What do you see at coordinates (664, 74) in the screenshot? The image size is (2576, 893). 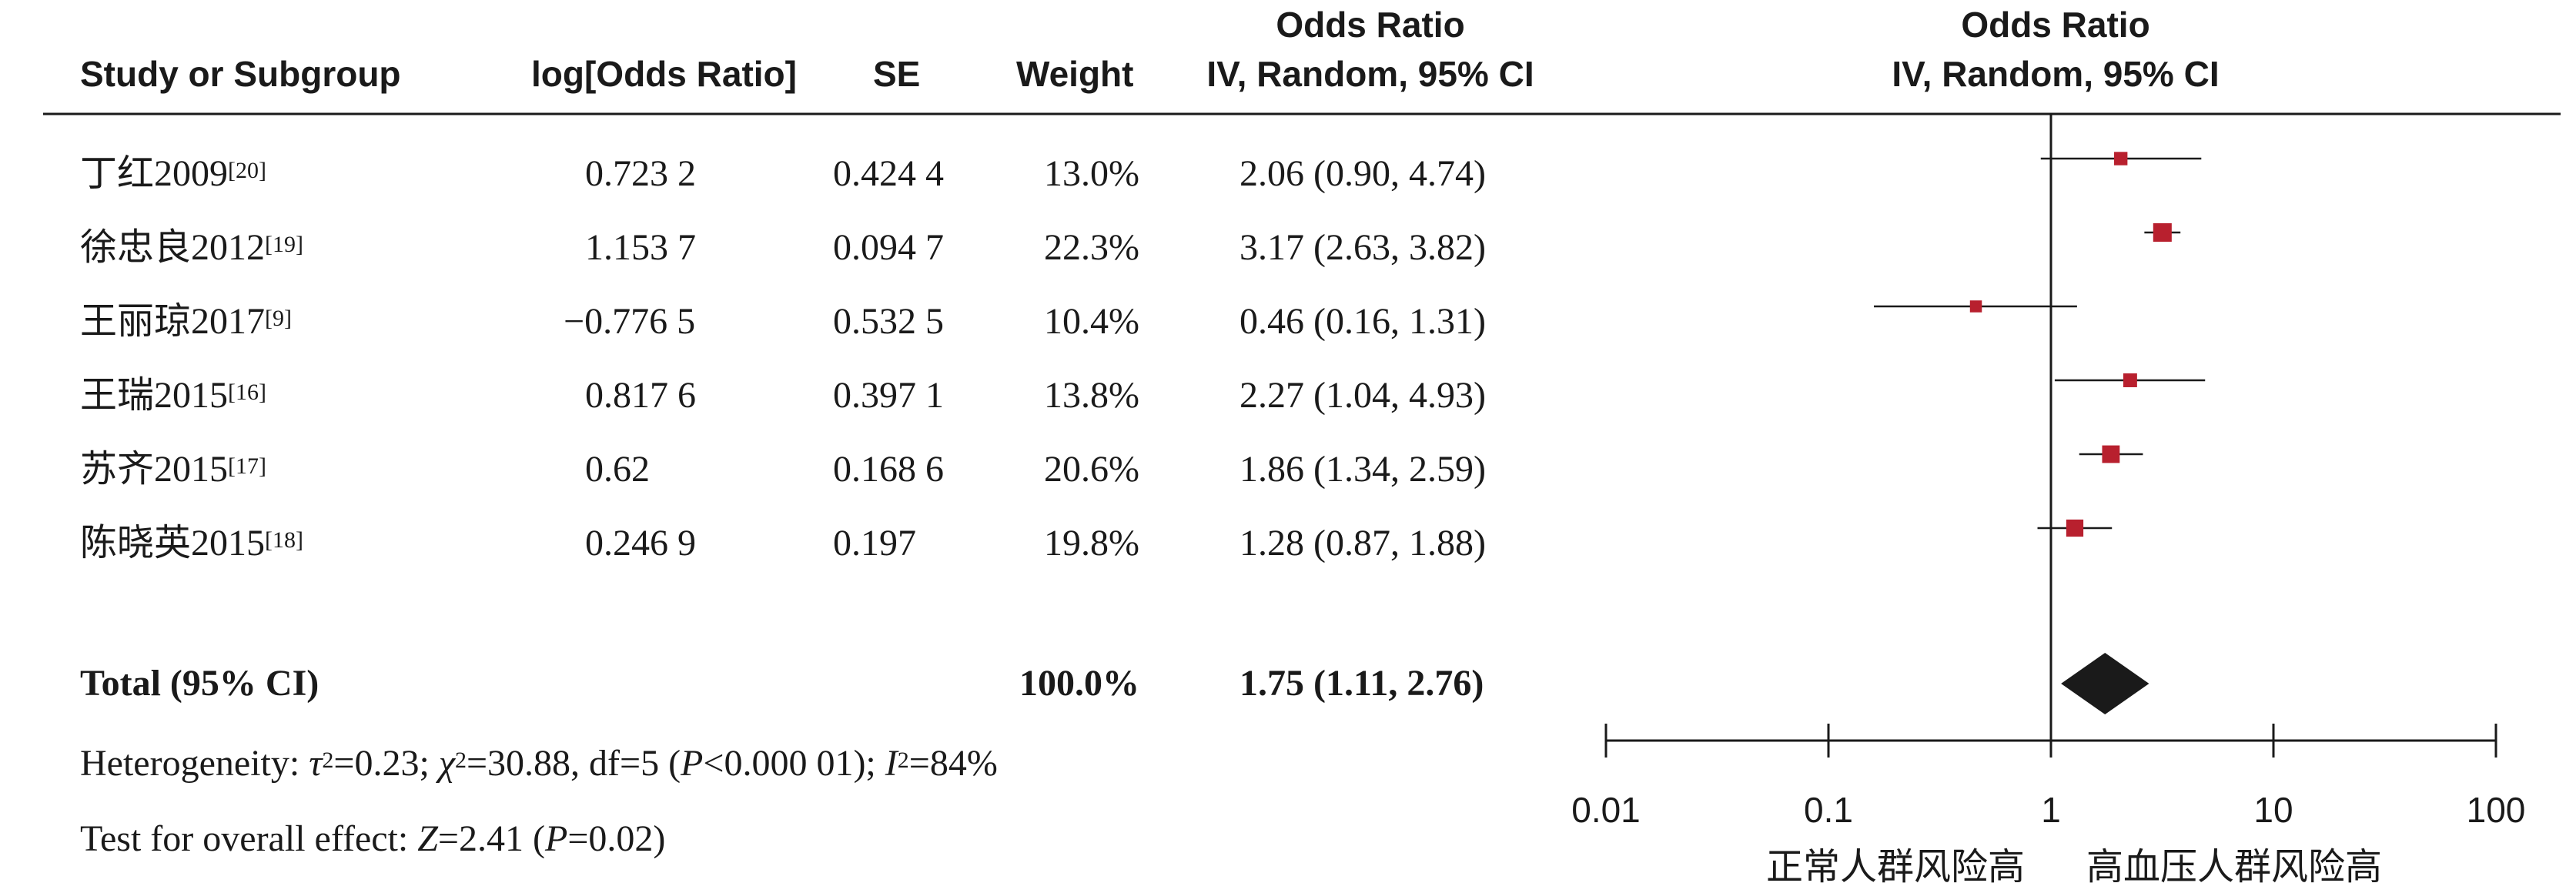 I see `header-log-or: log[Odds Ratio]` at bounding box center [664, 74].